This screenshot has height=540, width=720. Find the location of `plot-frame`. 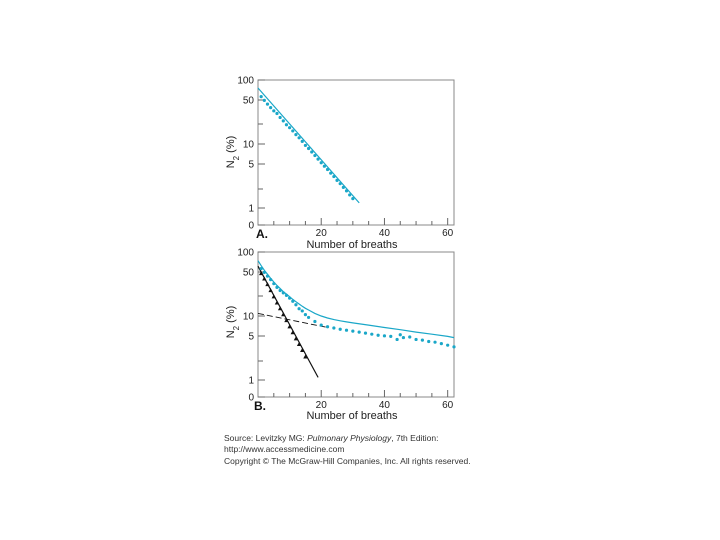

plot-frame is located at coordinates (356, 324).